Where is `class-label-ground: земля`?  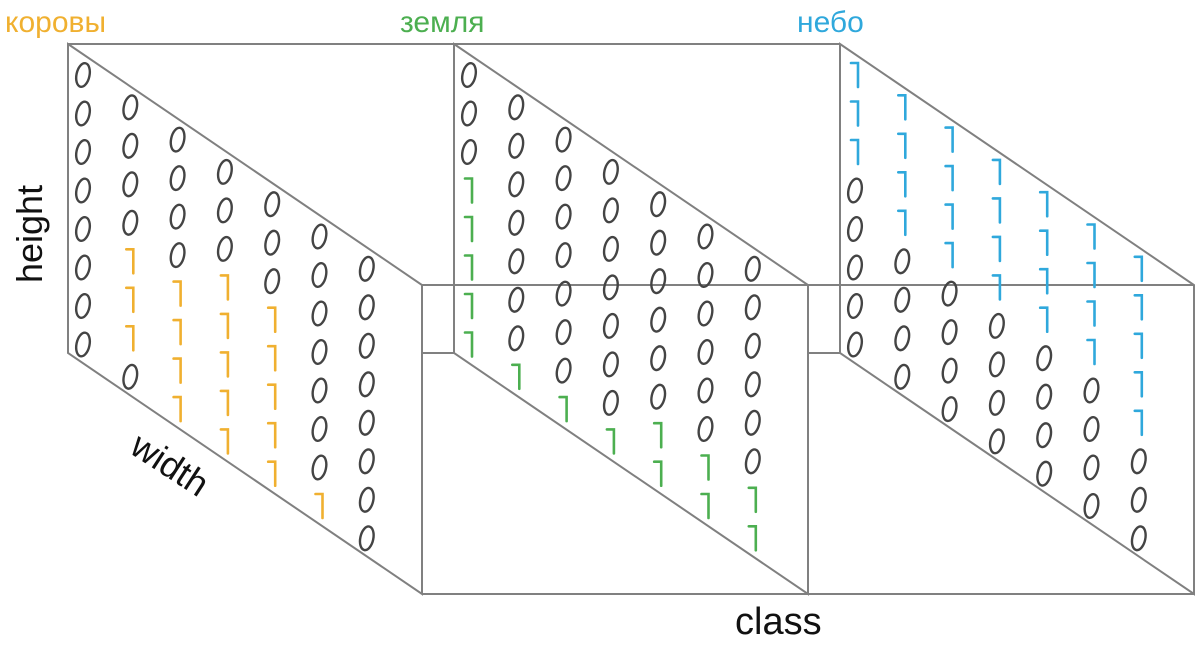 class-label-ground: земля is located at coordinates (442, 22).